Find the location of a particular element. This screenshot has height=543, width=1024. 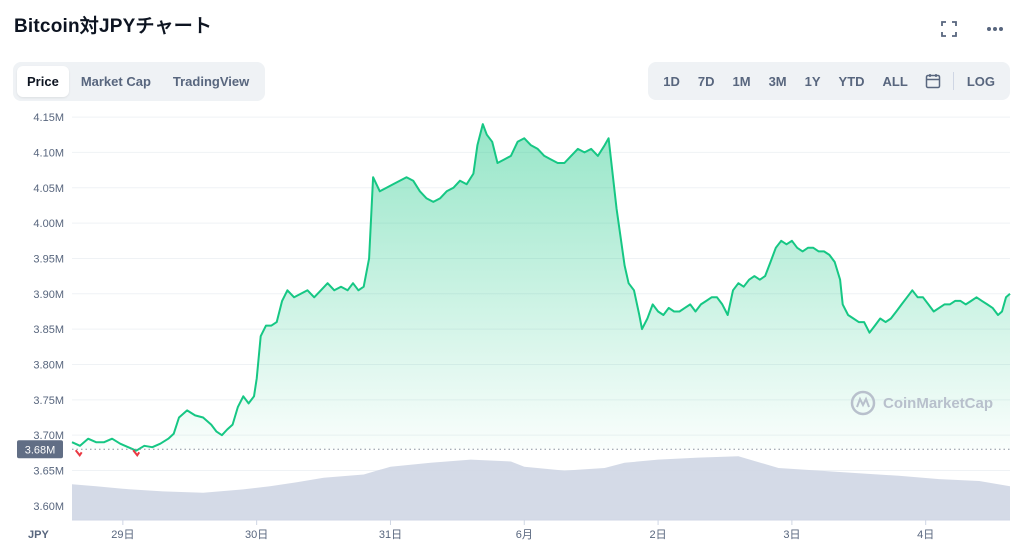

reference-price-box is located at coordinates (40, 449).